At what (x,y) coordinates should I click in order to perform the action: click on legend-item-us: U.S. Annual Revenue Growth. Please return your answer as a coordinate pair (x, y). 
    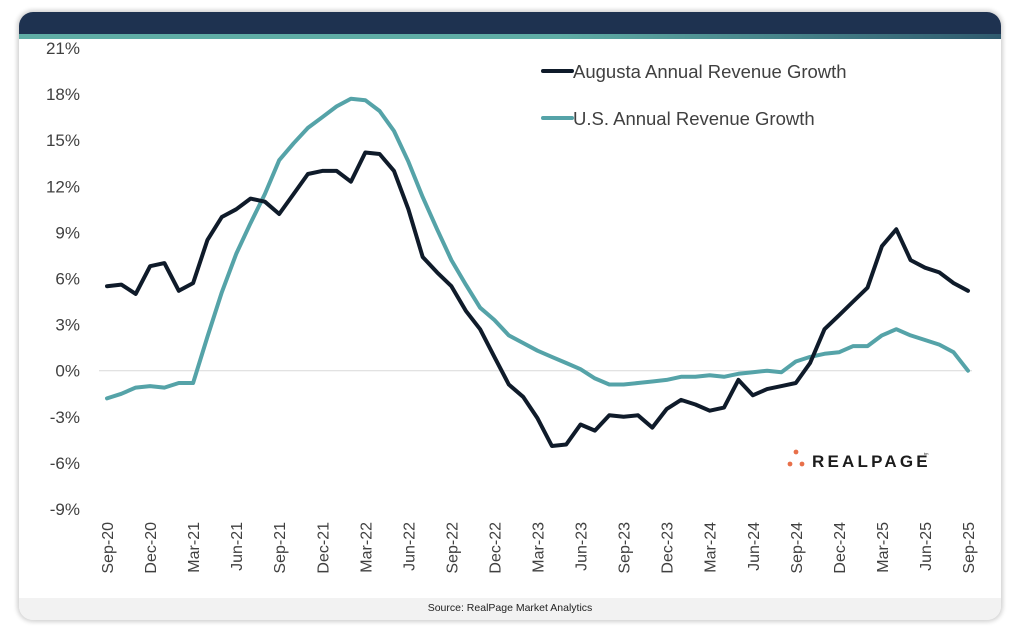
    Looking at the image, I should click on (678, 118).